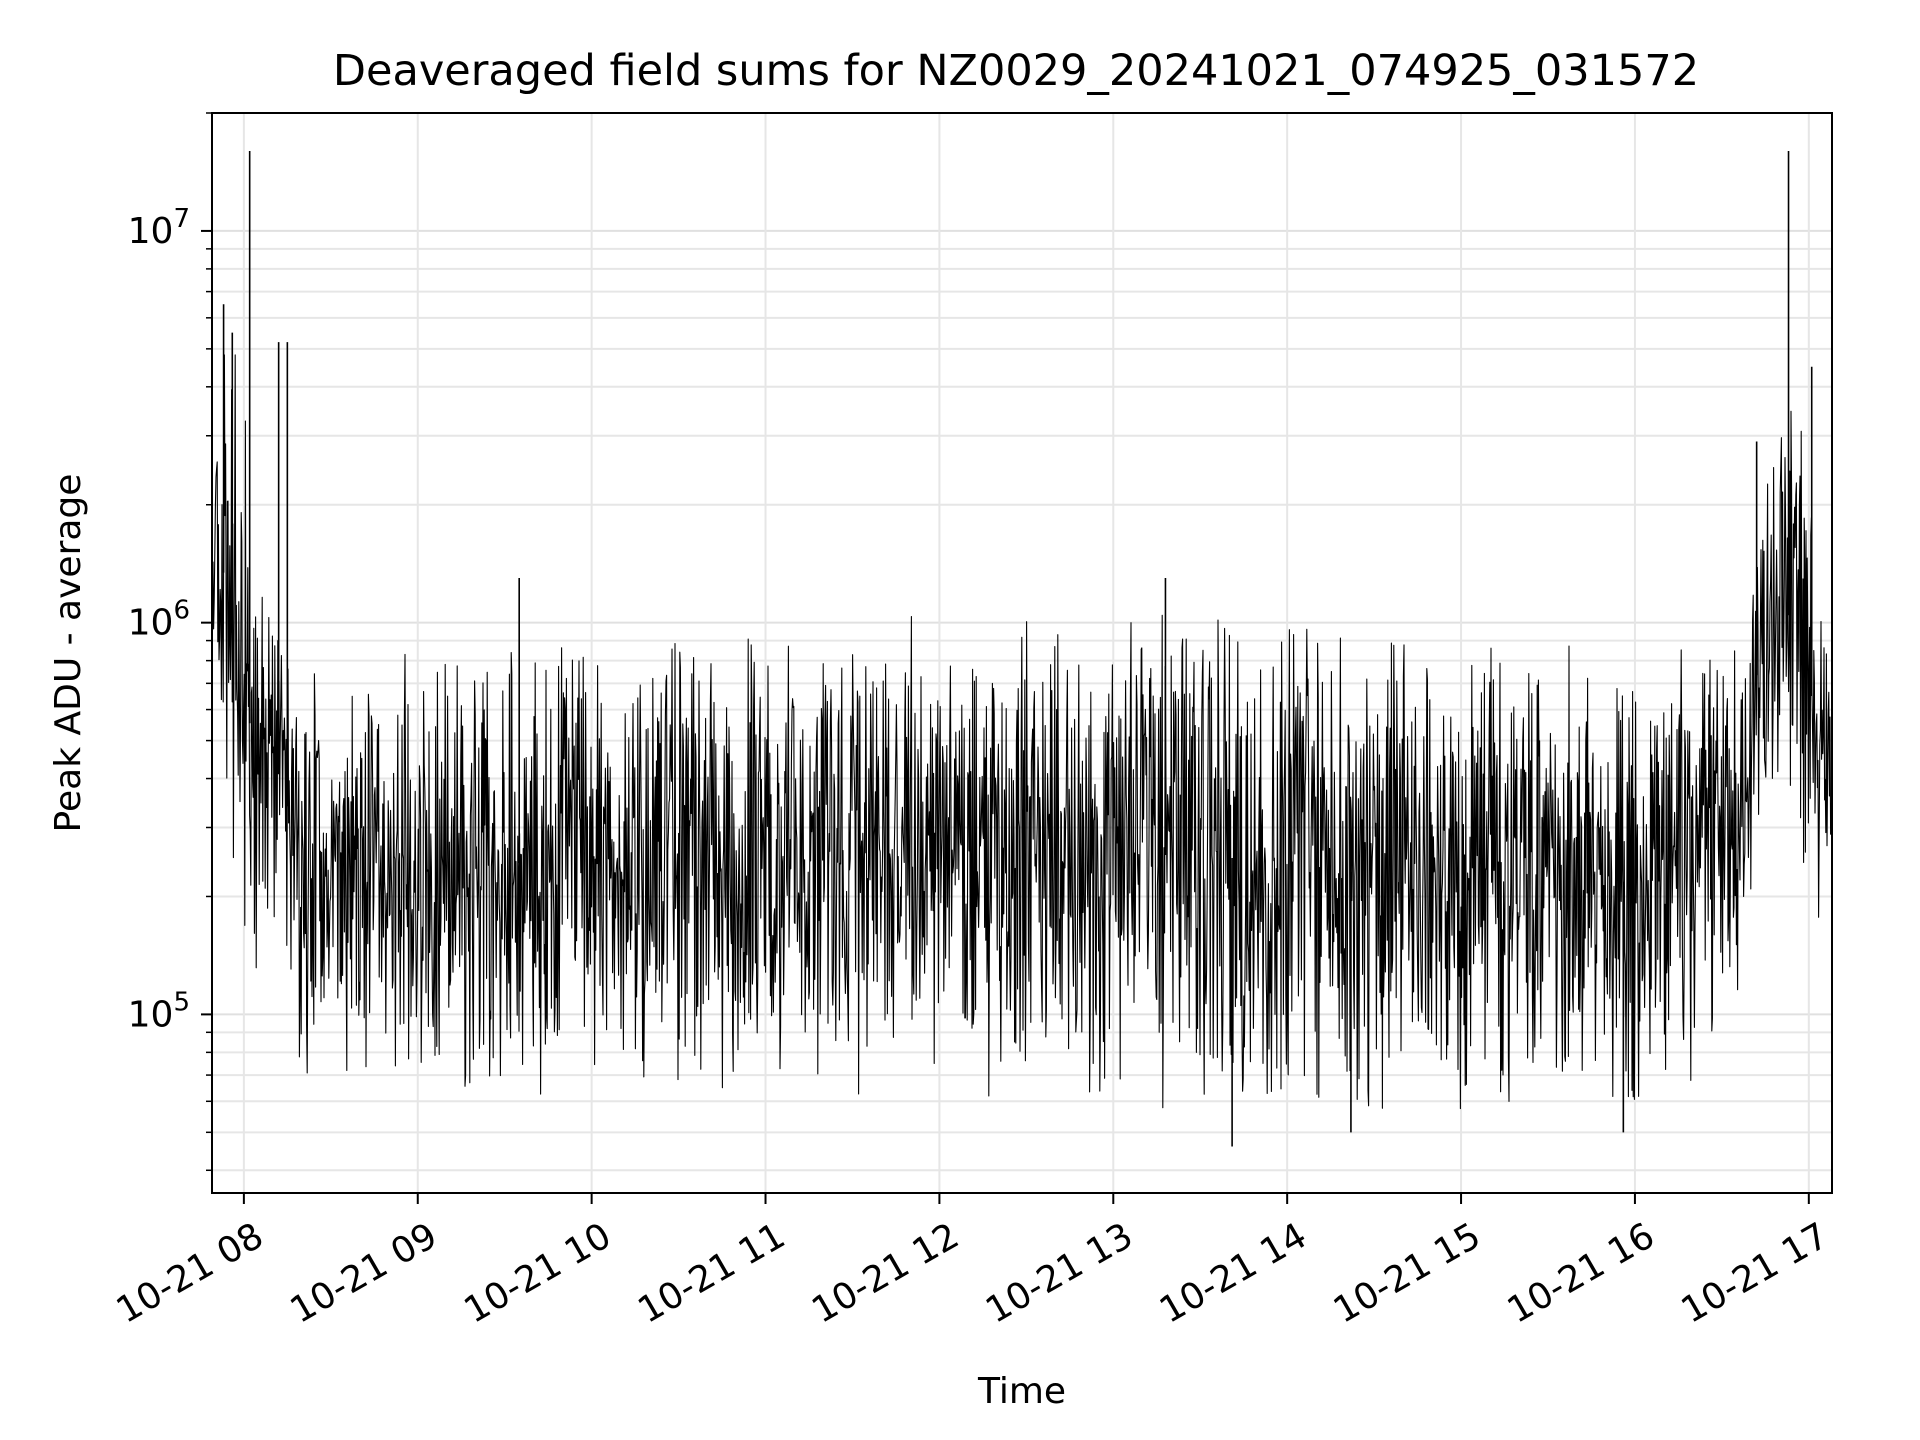  What do you see at coordinates (159, 620) in the screenshot?
I see `y-tick-label: 10⁶` at bounding box center [159, 620].